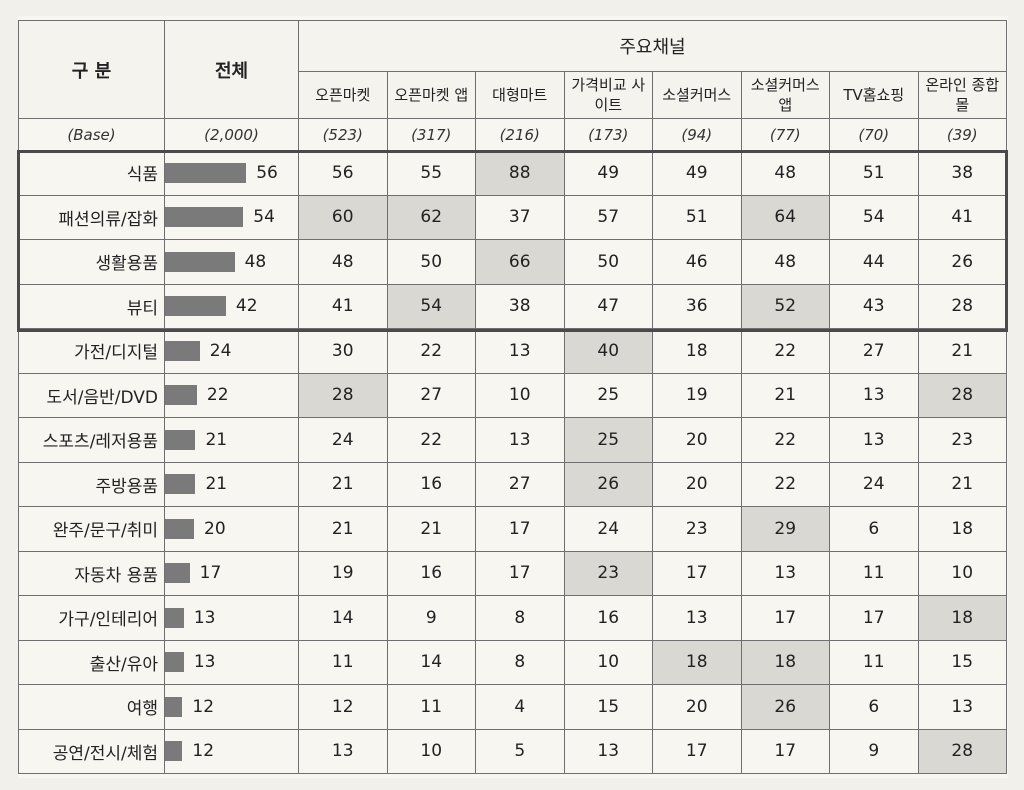 The height and width of the screenshot is (790, 1024). I want to click on channel-value: 11, so click(431, 707).